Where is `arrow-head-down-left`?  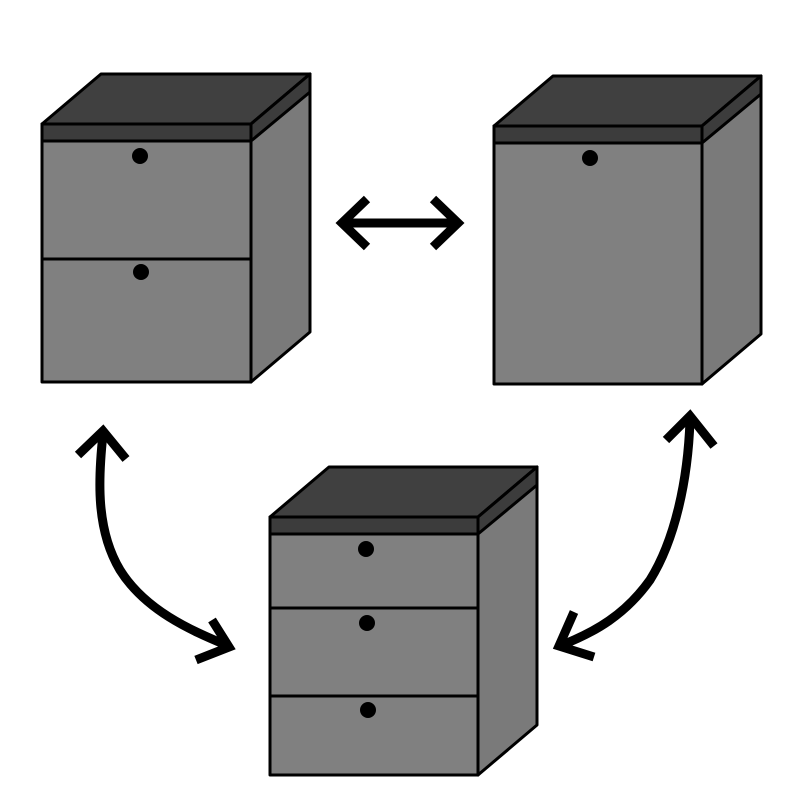
arrow-head-down-left is located at coordinates (574, 636).